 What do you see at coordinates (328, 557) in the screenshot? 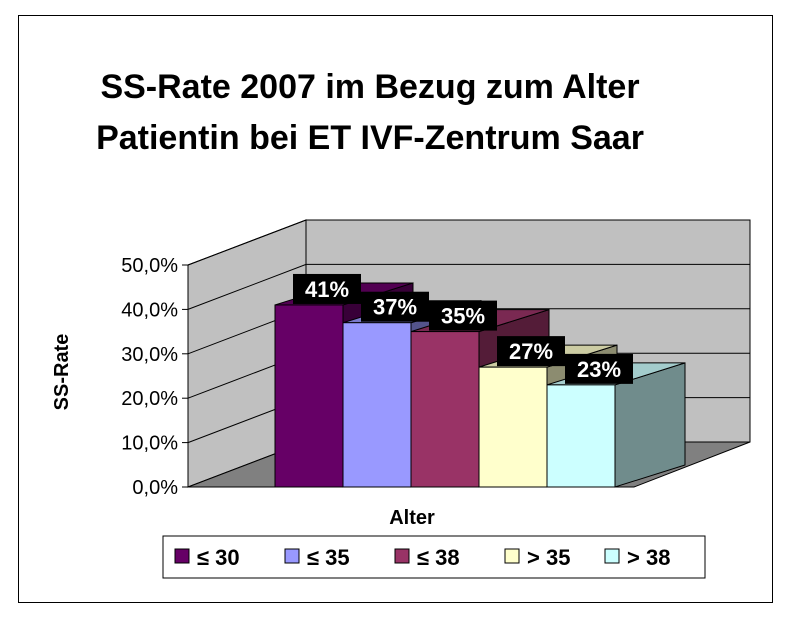
I see `legend-label: ≤ 35` at bounding box center [328, 557].